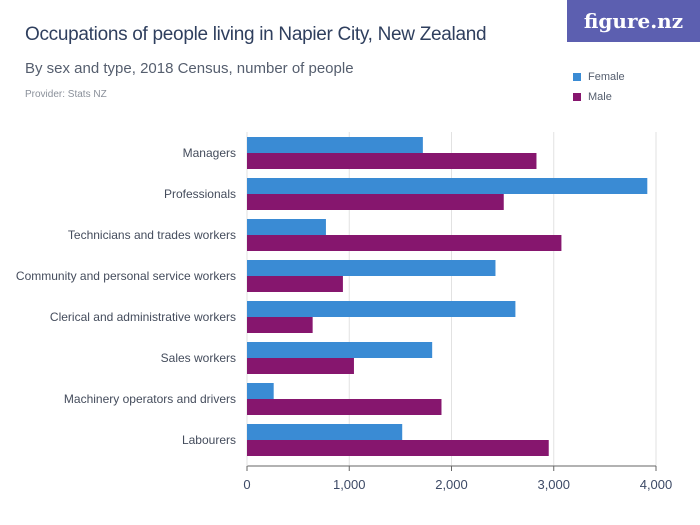 This screenshot has height=525, width=700. I want to click on category-label: Managers, so click(209, 153).